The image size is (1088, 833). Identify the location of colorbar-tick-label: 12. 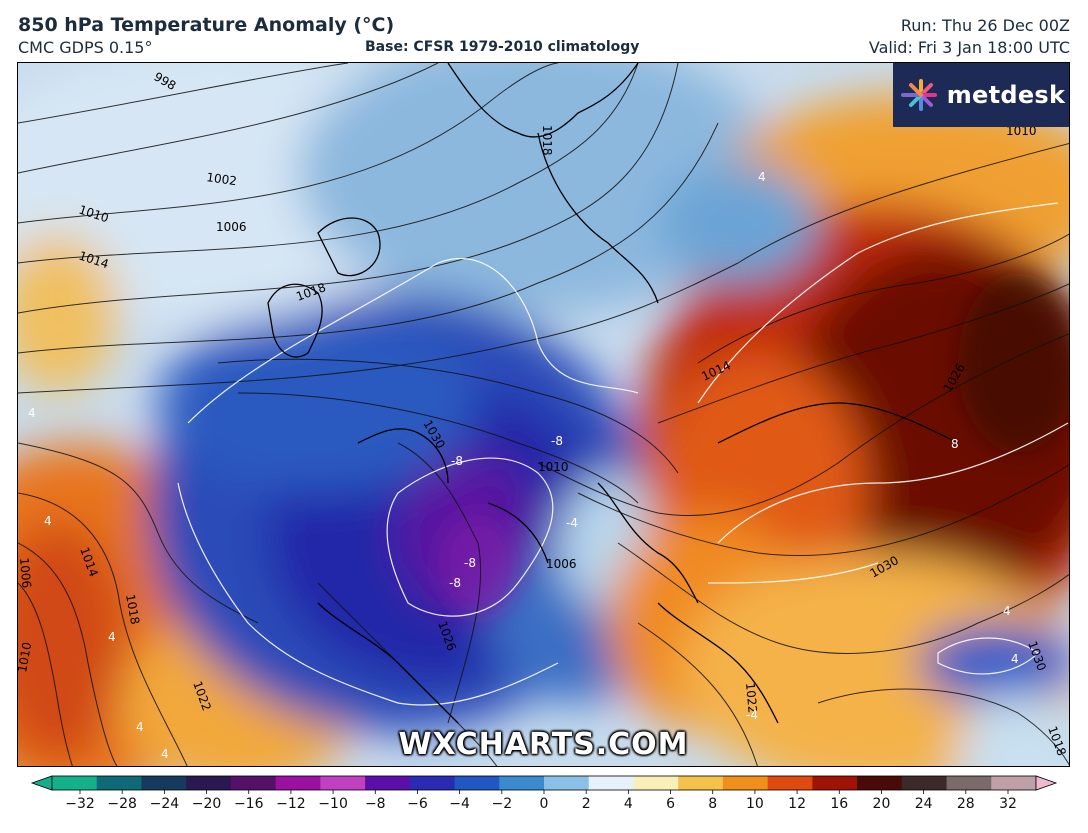
(797, 804).